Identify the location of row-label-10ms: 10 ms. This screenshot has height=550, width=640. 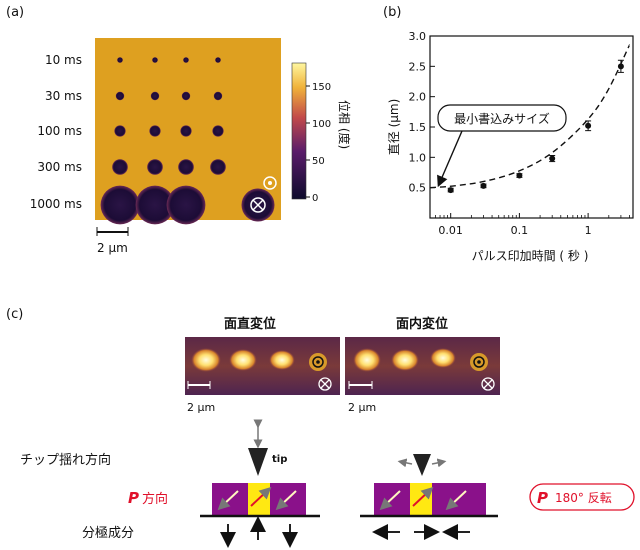
(63, 60).